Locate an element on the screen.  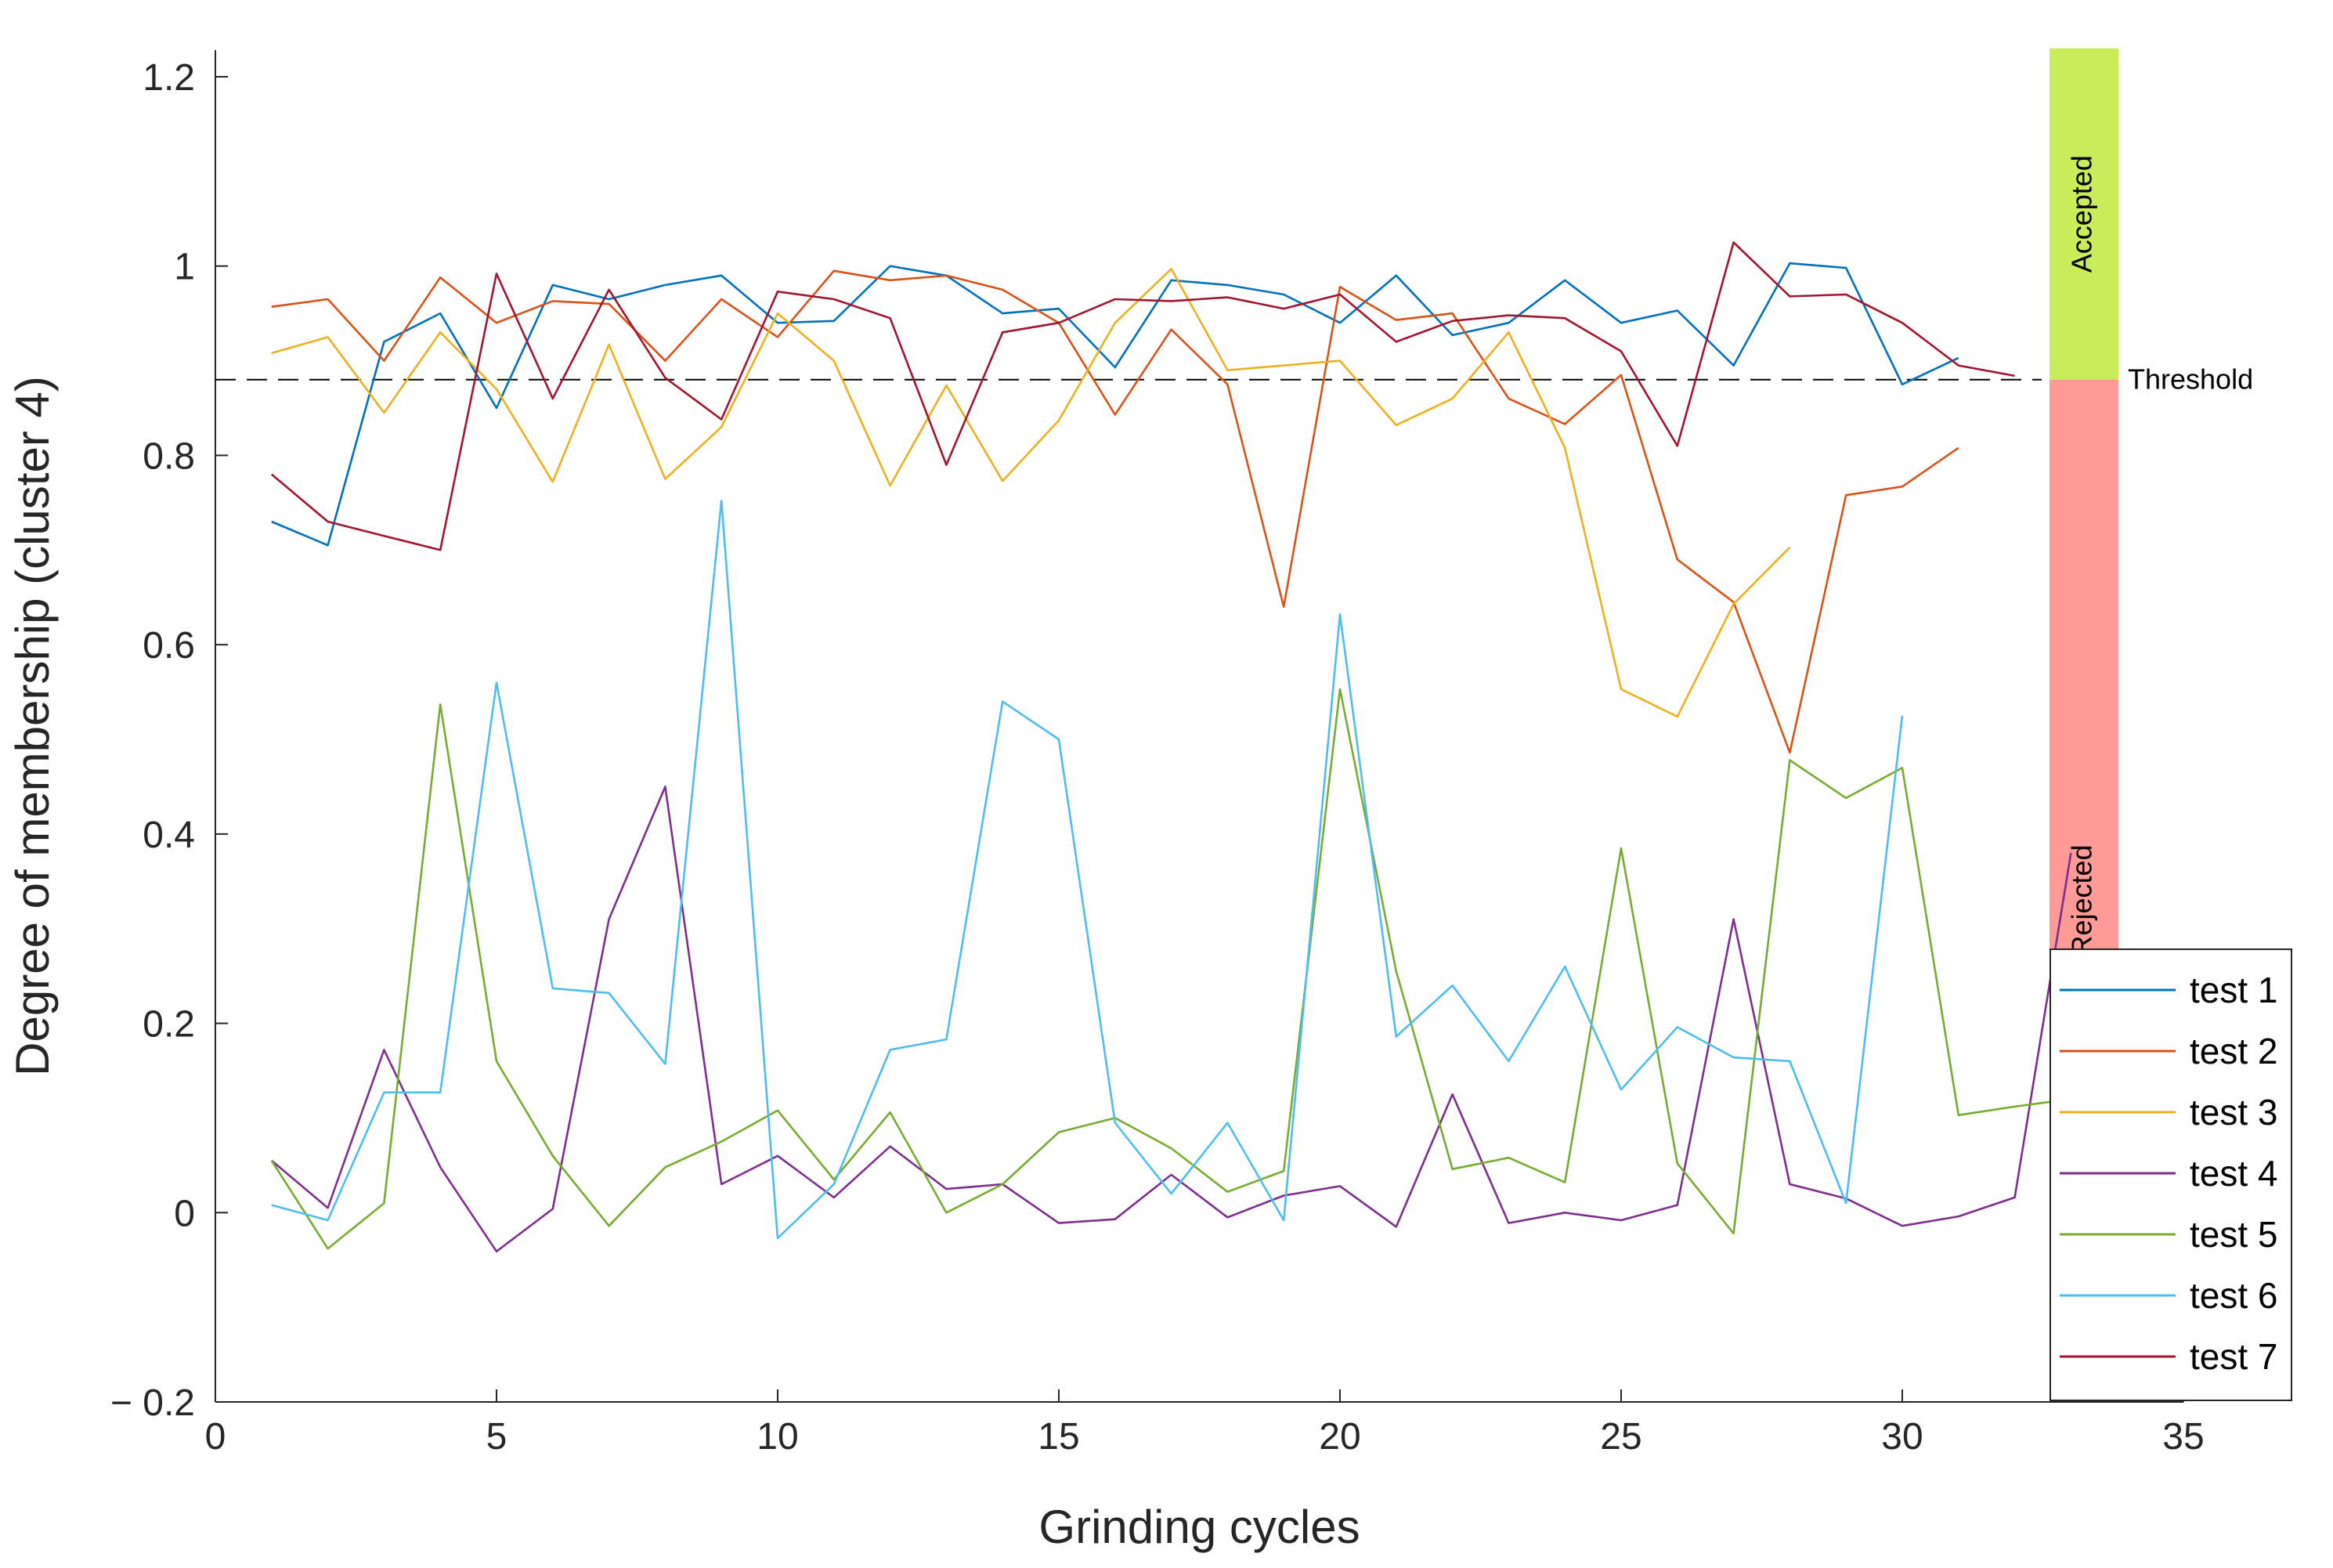
x-tick-label: 20 is located at coordinates (1339, 1437).